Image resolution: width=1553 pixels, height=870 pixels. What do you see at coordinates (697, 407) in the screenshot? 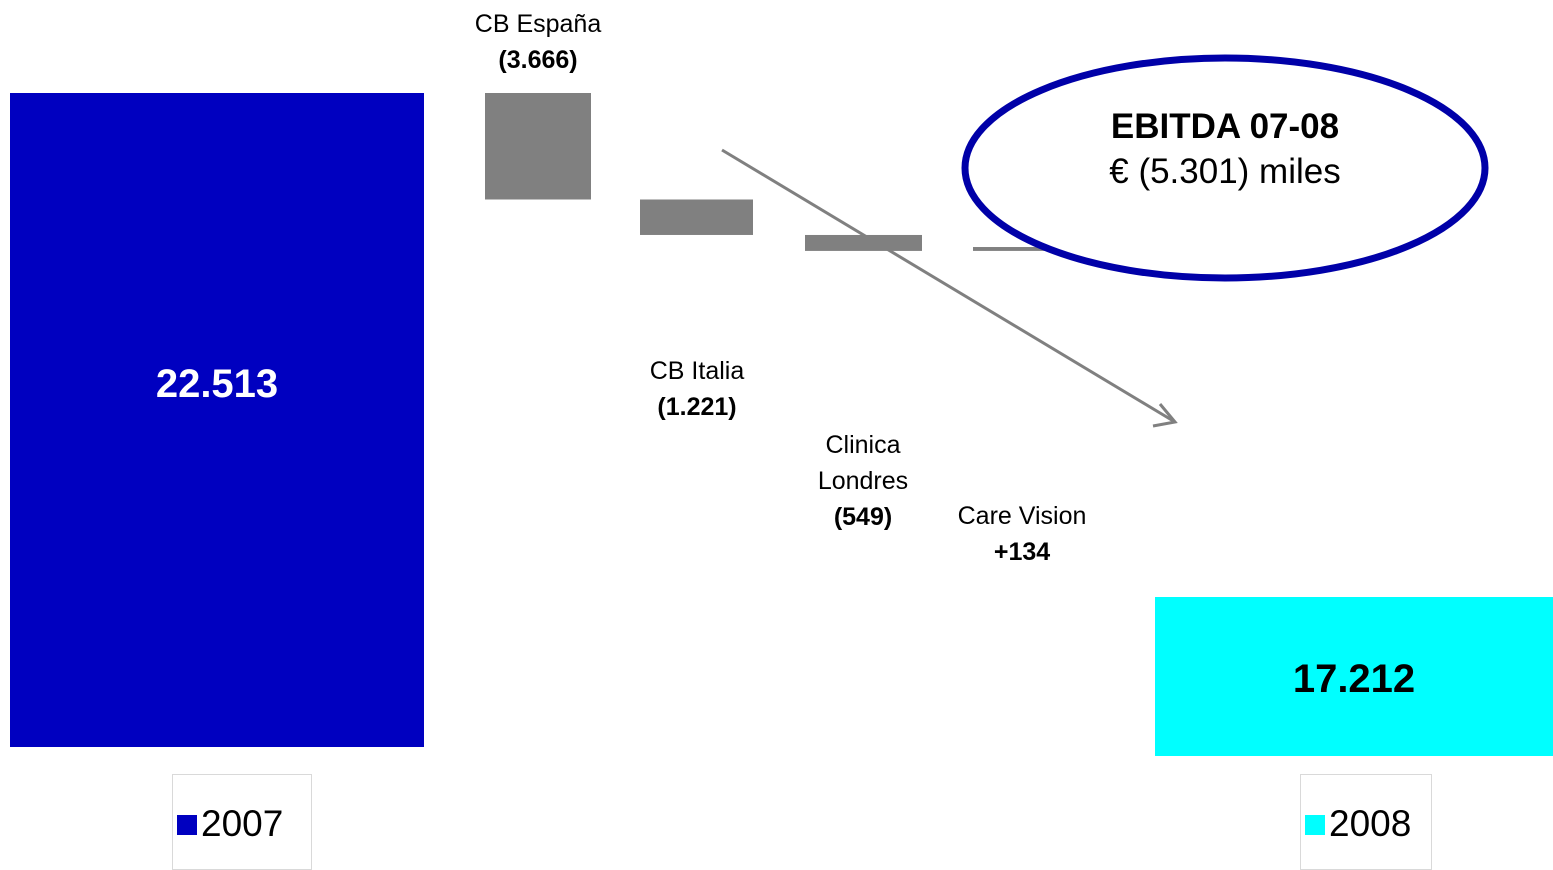
I see `label-cb-italia-value: (1.221)` at bounding box center [697, 407].